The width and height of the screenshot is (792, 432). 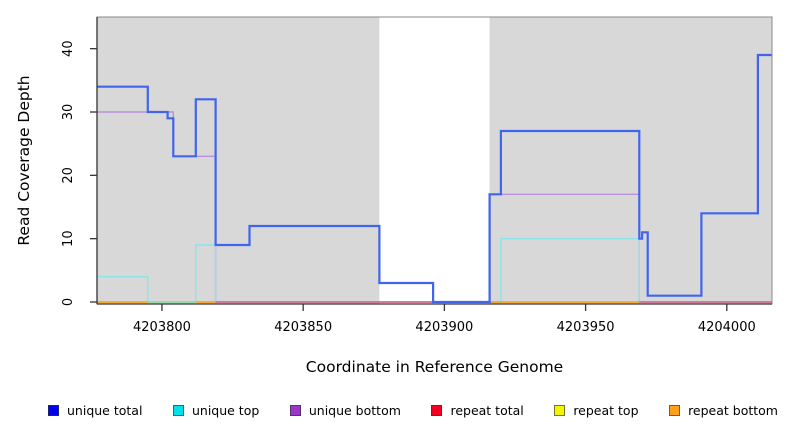 I want to click on plot-background-band, so click(x=434, y=160).